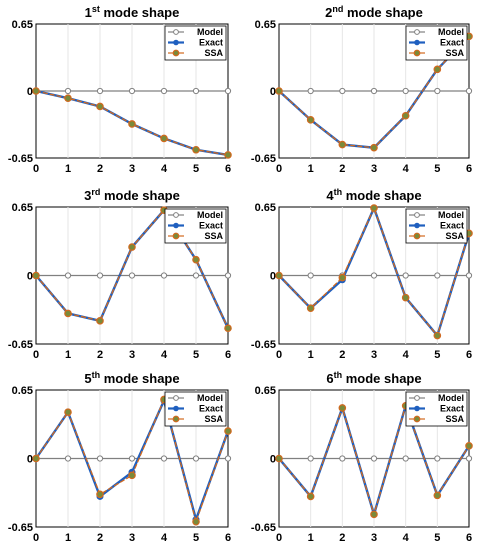 The height and width of the screenshot is (550, 479). Describe the element at coordinates (373, 378) in the screenshot. I see `panel-title: 6th mode shape` at that location.